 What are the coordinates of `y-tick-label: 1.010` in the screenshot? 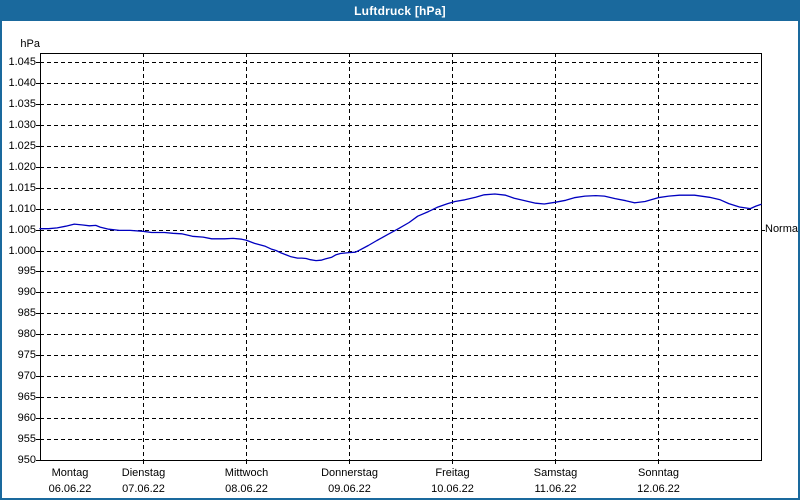 It's located at (22, 208).